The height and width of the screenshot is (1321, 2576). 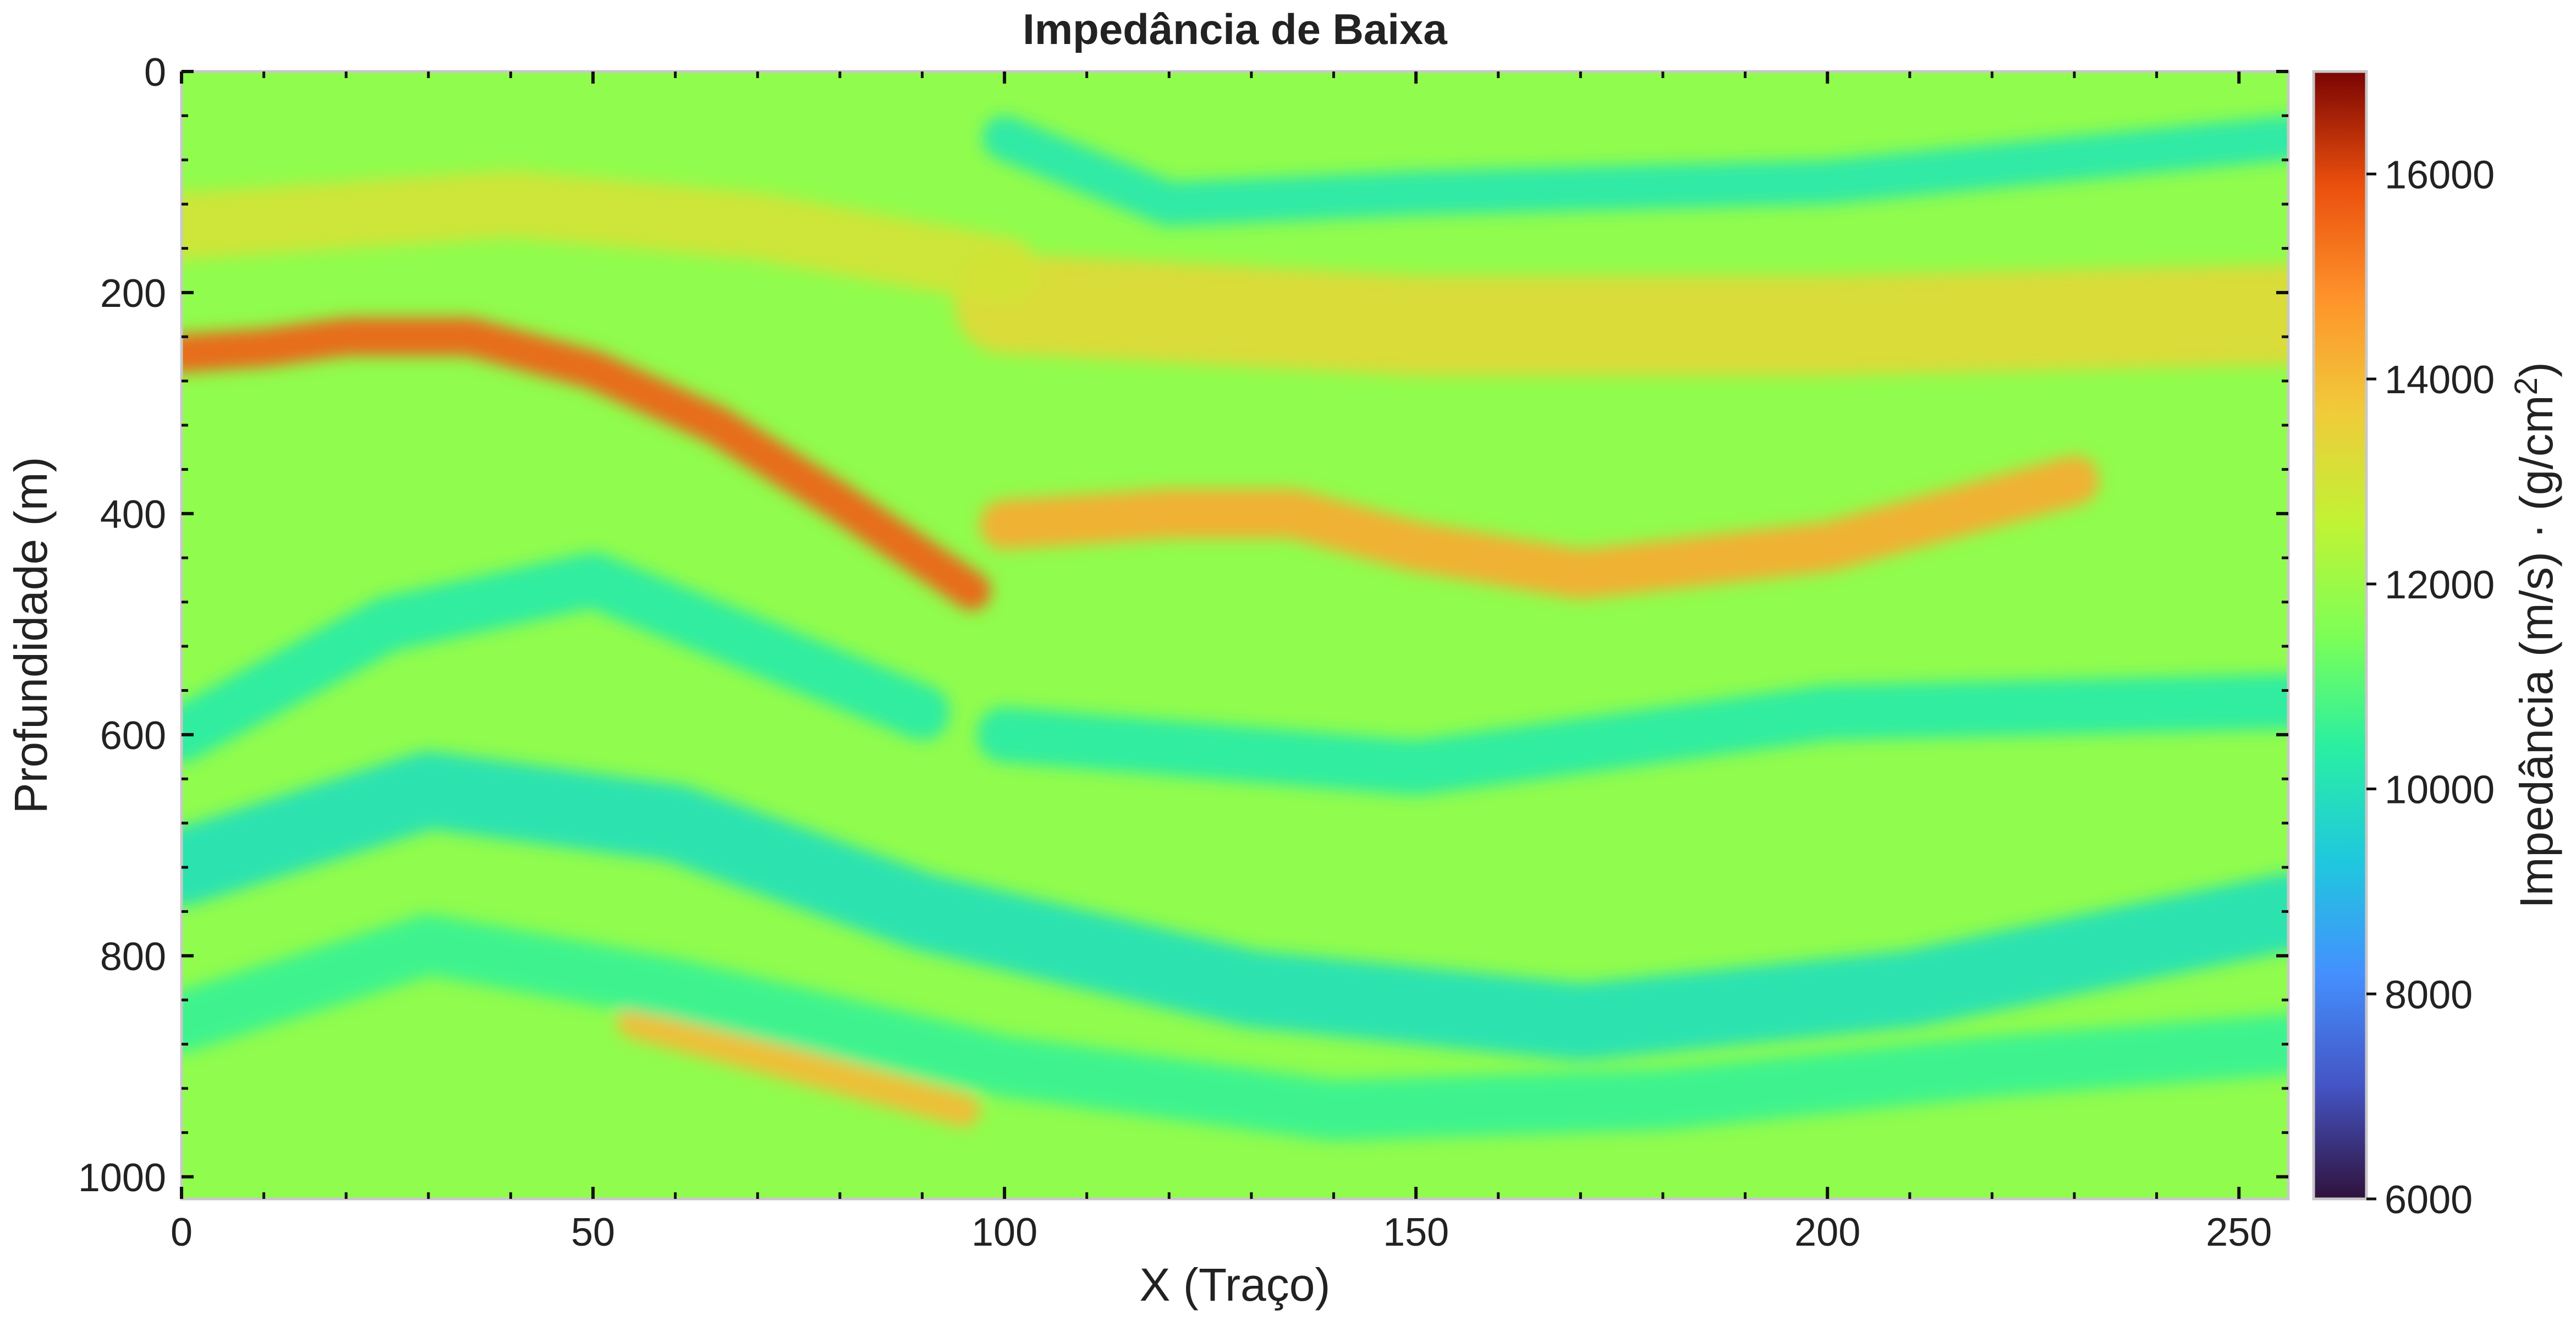 What do you see at coordinates (31, 635) in the screenshot?
I see `y-axis-label: Profundidade (m)` at bounding box center [31, 635].